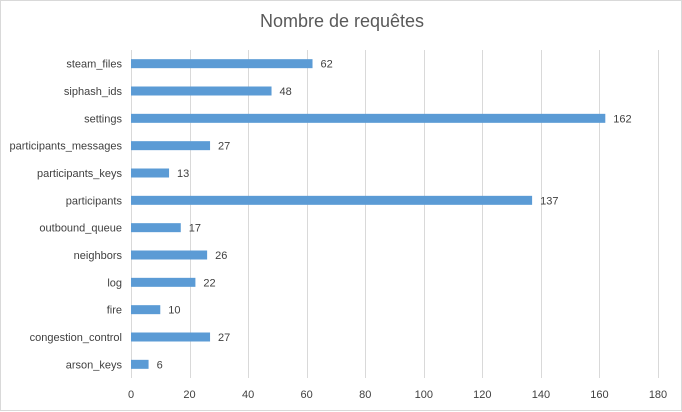  I want to click on data-label: 10, so click(174, 311).